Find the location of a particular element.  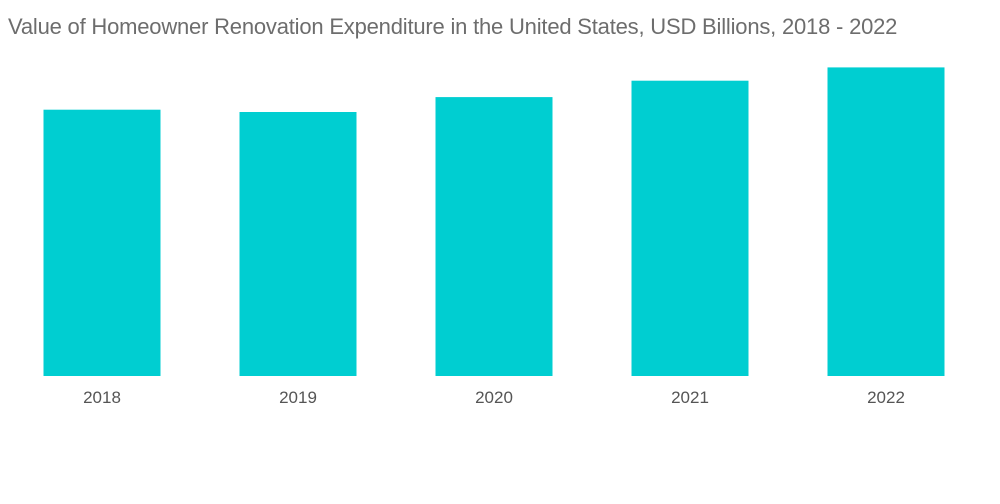

bar-2020 is located at coordinates (494, 236).